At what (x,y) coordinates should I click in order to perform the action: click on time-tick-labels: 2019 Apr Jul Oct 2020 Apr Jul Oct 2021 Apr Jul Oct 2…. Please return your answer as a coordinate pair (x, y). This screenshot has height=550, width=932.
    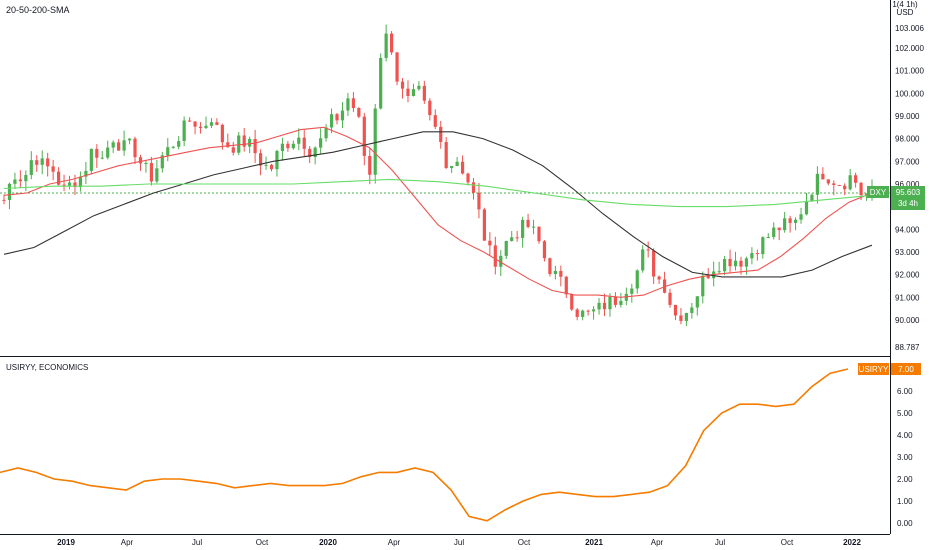
    Looking at the image, I should click on (459, 542).